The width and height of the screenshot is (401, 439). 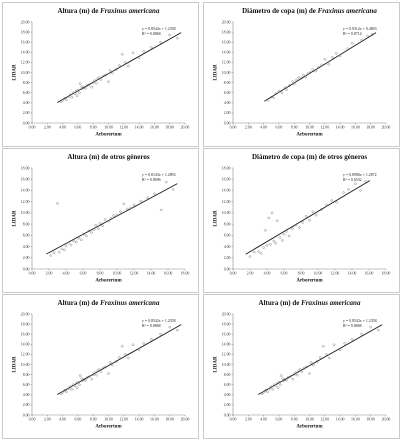 I want to click on y-tick-label: 14.00, so click(x=226, y=53).